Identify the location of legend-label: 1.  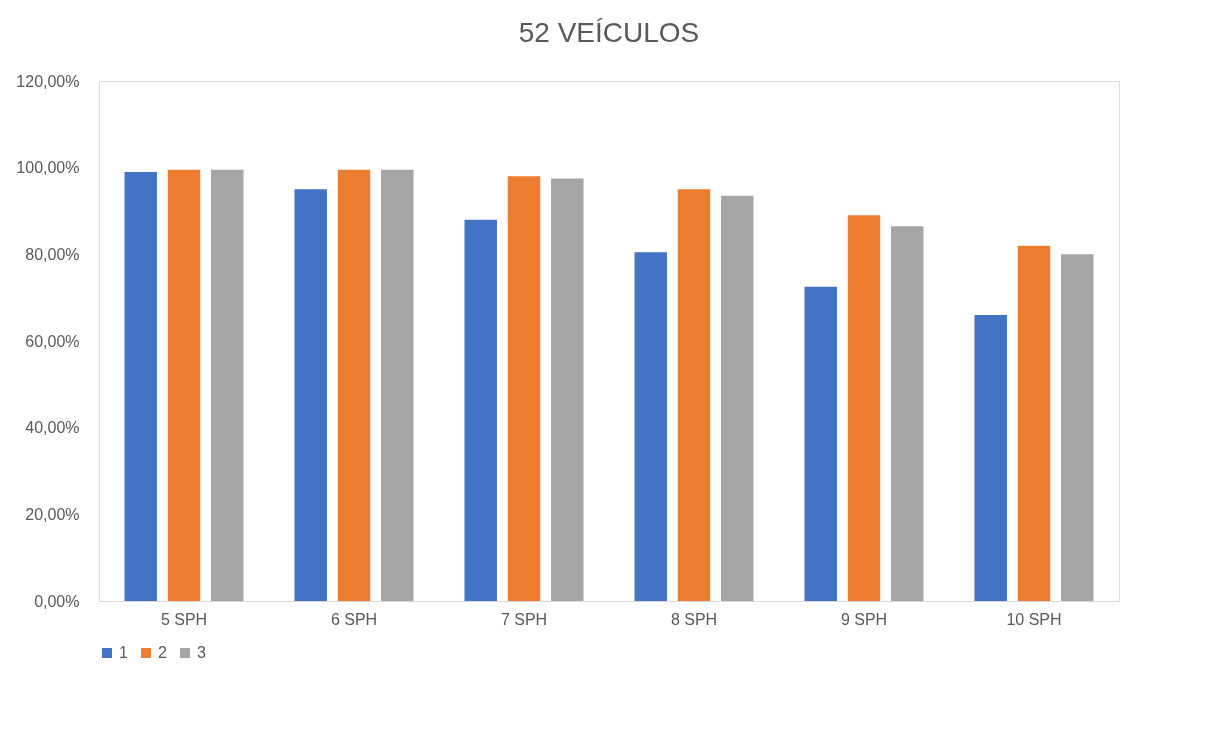
(123, 652).